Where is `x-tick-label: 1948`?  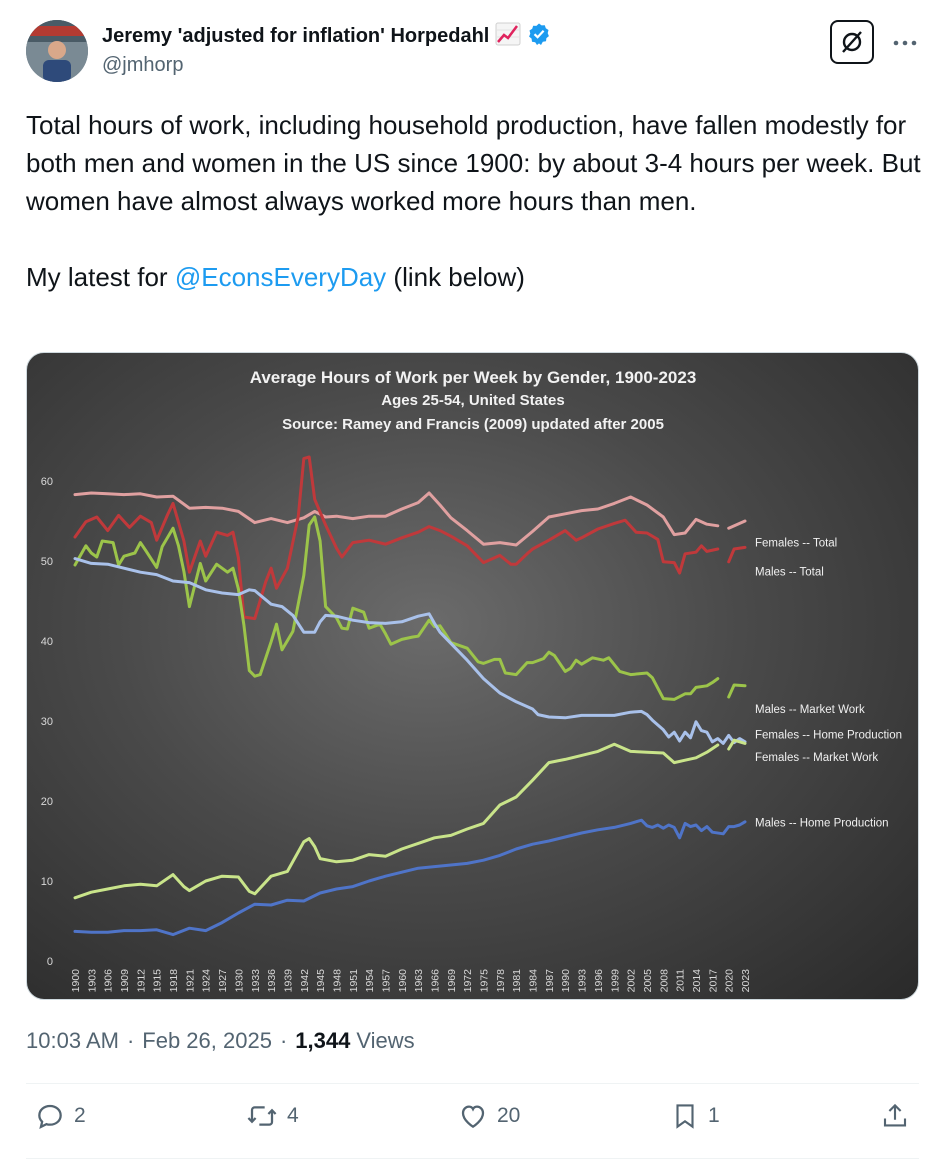
x-tick-label: 1948 is located at coordinates (337, 981).